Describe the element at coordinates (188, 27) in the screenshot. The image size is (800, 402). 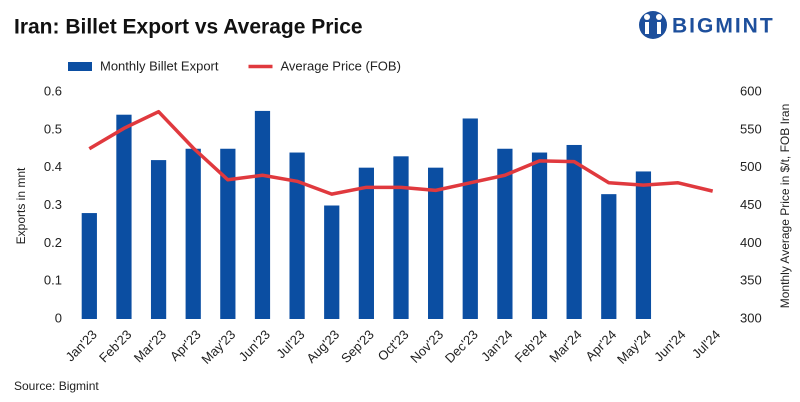
I see `chart-title: Iran: Billet Export vs Average Price` at that location.